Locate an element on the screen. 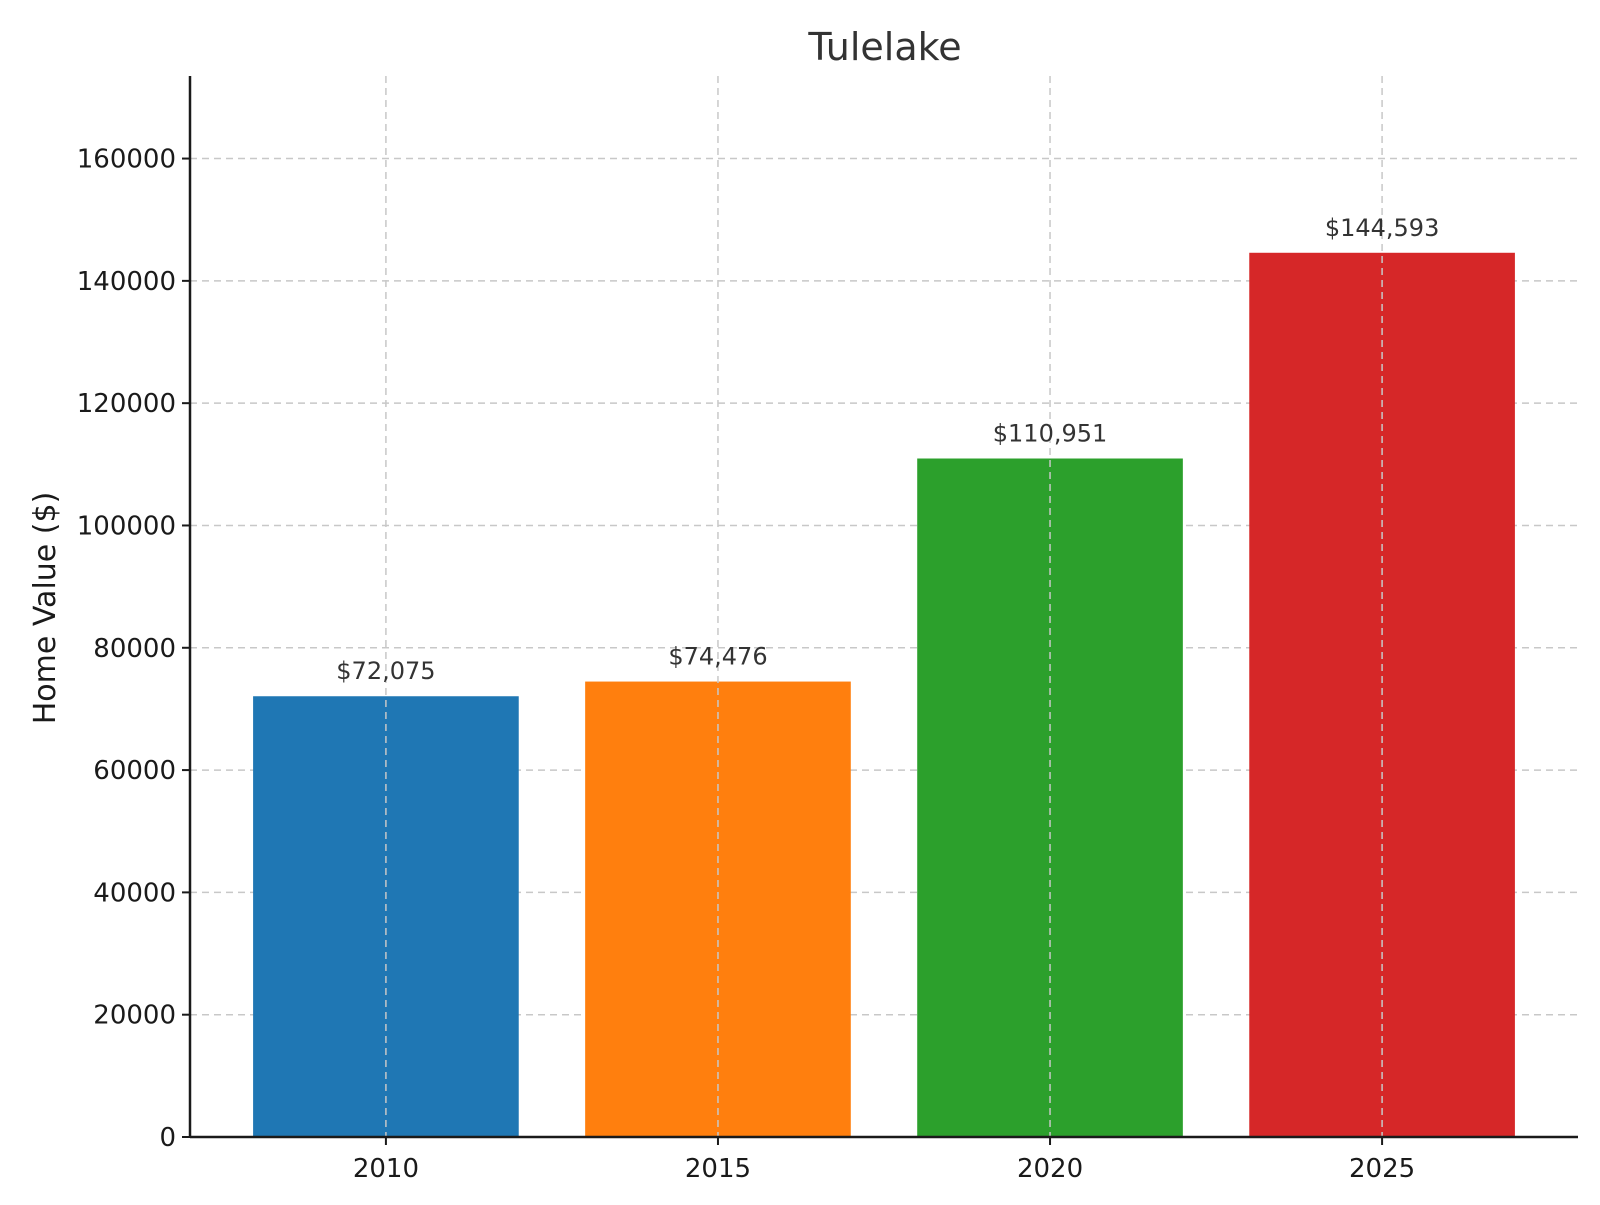  x-tick-label: 2020 is located at coordinates (1050, 1169).